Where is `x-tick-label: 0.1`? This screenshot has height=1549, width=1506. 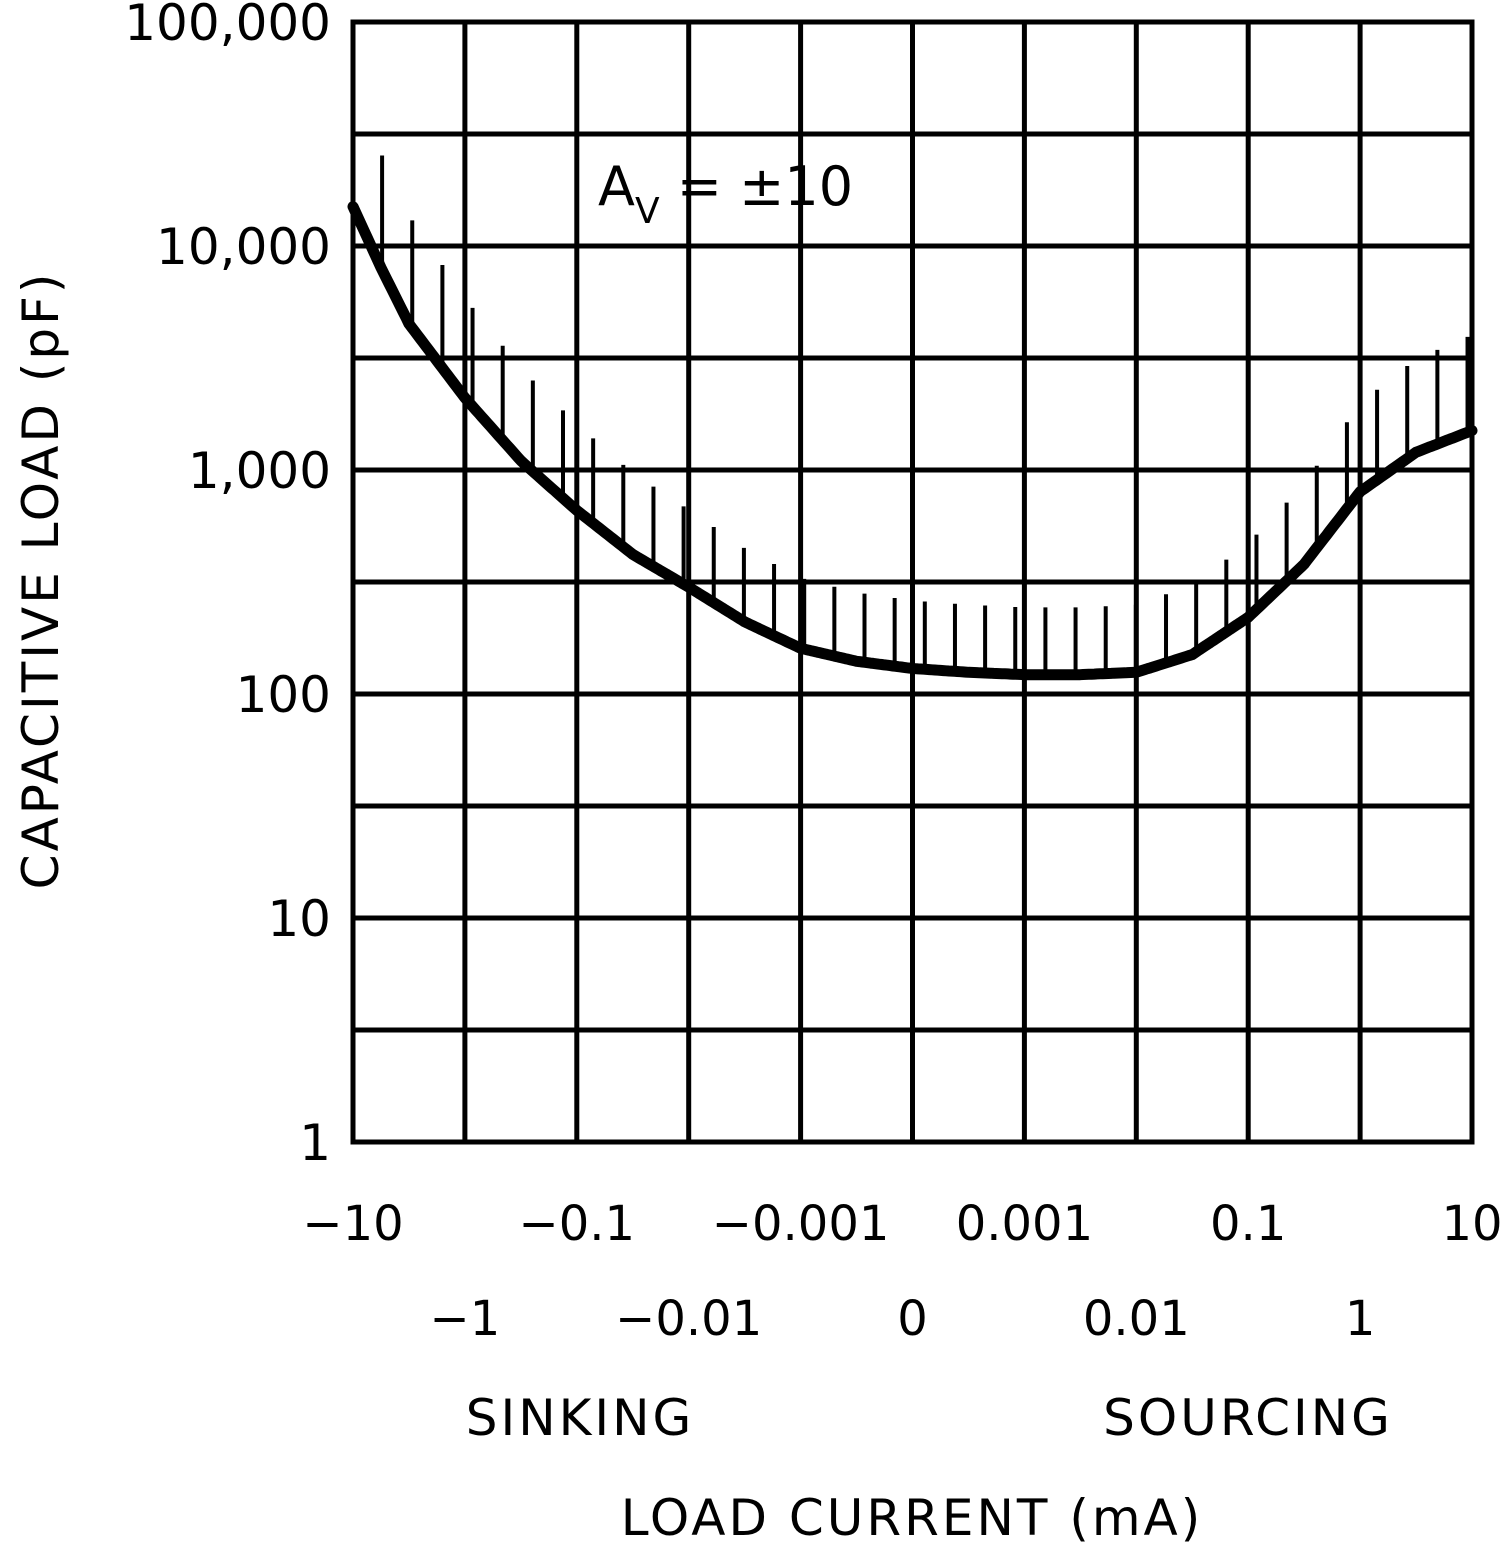 x-tick-label: 0.1 is located at coordinates (1248, 1224).